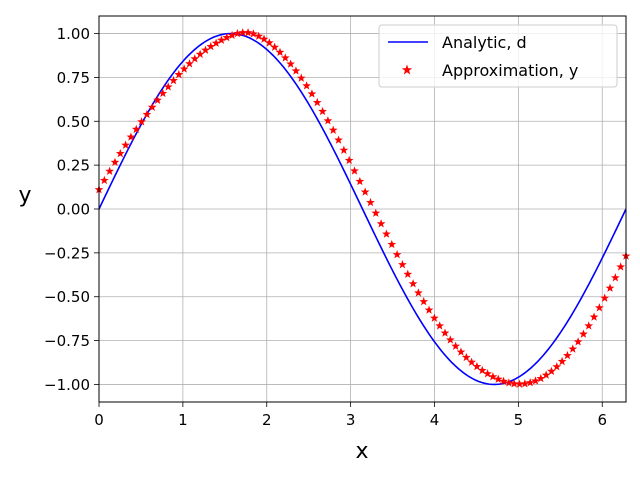  What do you see at coordinates (498, 56) in the screenshot?
I see `legend: Analytic, d Approximation, y` at bounding box center [498, 56].